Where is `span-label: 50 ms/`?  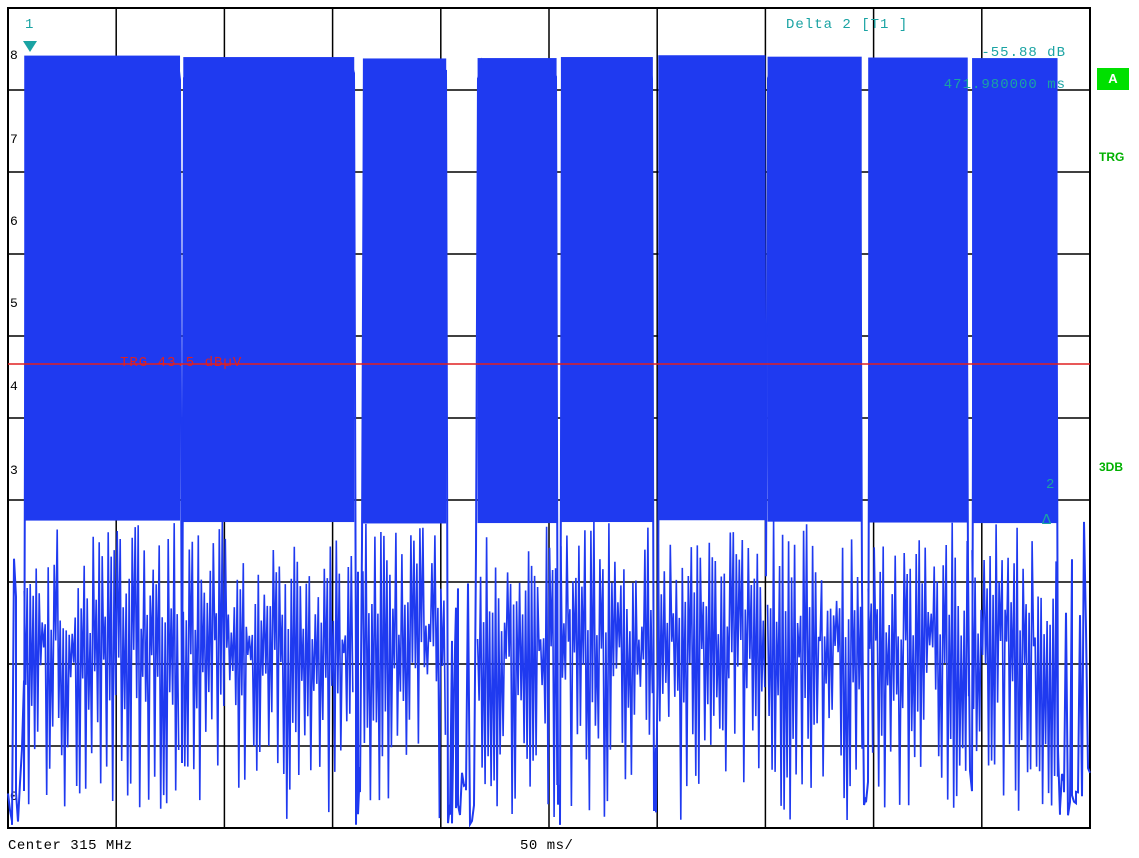
span-label: 50 ms/ is located at coordinates (547, 846).